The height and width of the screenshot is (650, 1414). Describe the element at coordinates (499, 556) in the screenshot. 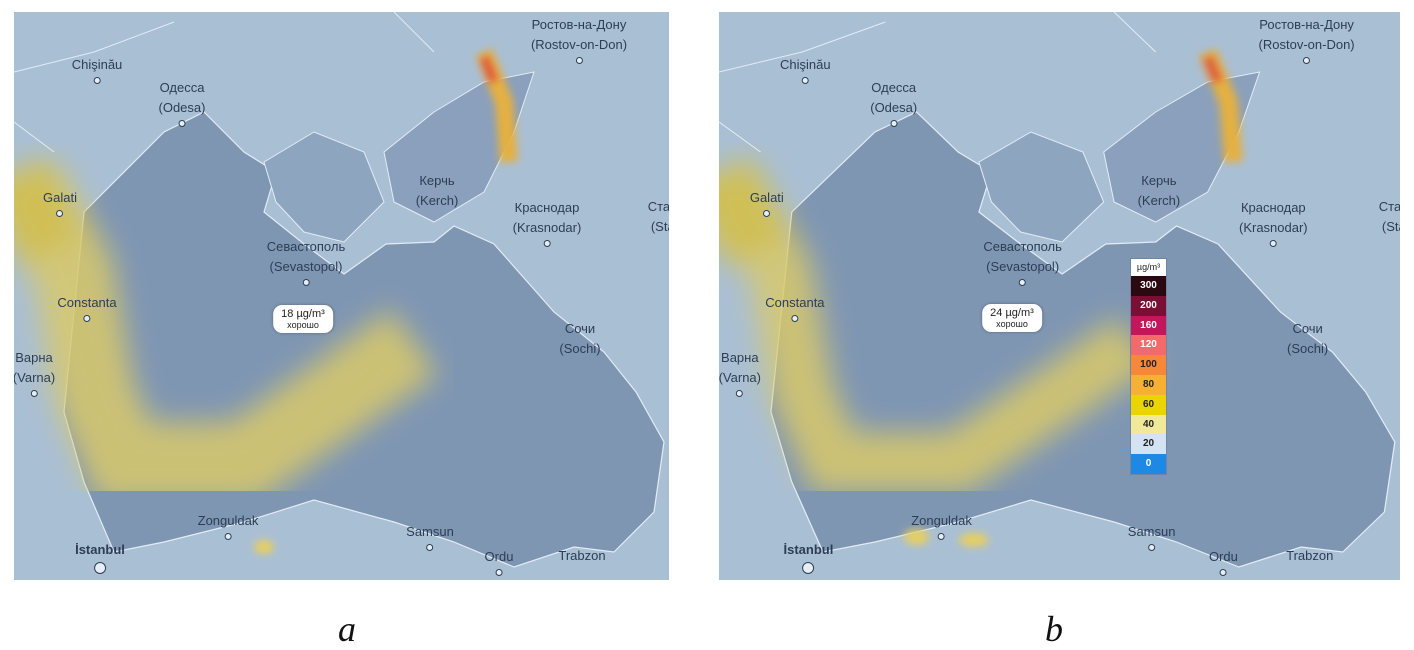

I see `city-name: Ordu` at that location.